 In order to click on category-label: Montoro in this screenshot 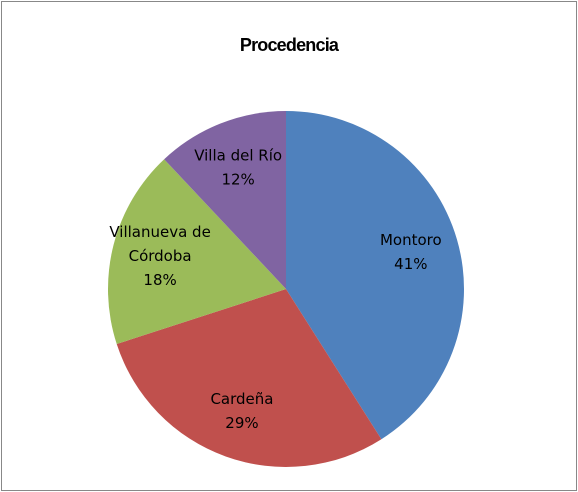, I will do `click(411, 240)`.